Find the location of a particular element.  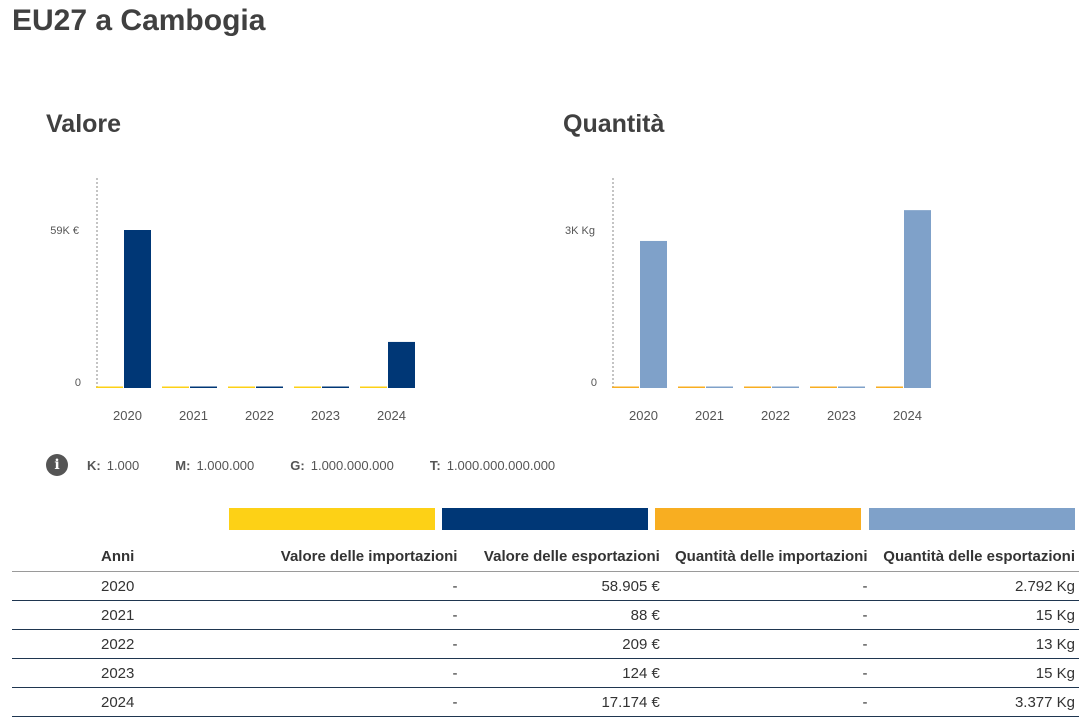

unit-value: 1.000.000 is located at coordinates (225, 465).